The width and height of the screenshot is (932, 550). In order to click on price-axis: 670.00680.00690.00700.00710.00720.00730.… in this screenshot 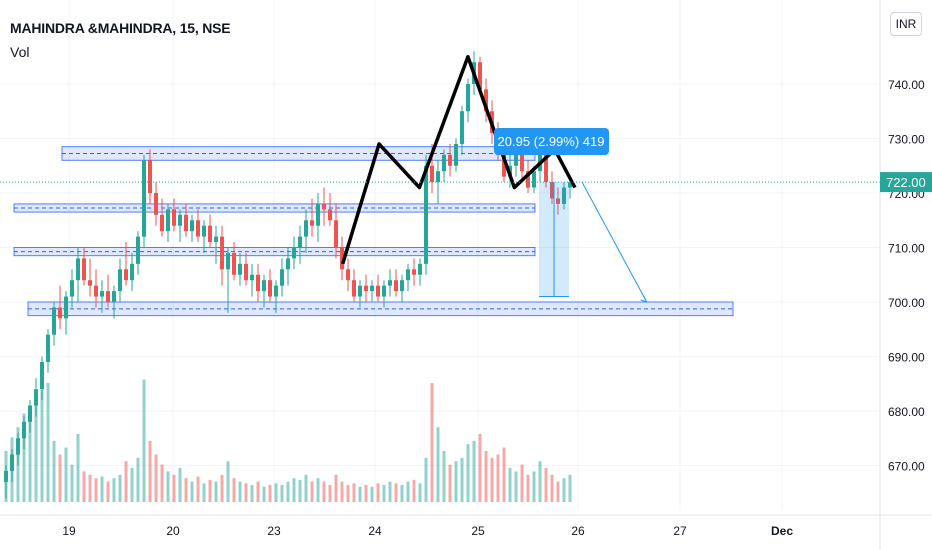, I will do `click(905, 275)`.